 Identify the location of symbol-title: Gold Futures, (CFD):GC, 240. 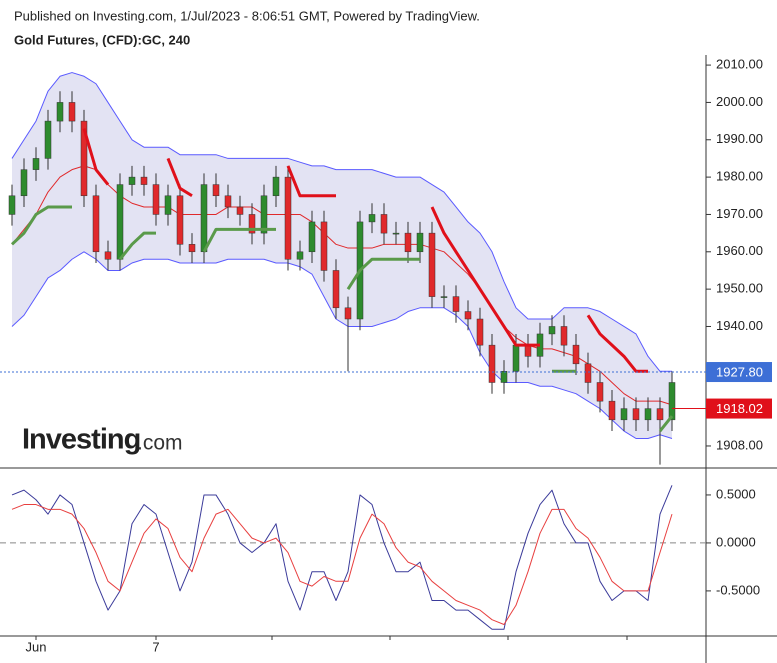
(102, 39).